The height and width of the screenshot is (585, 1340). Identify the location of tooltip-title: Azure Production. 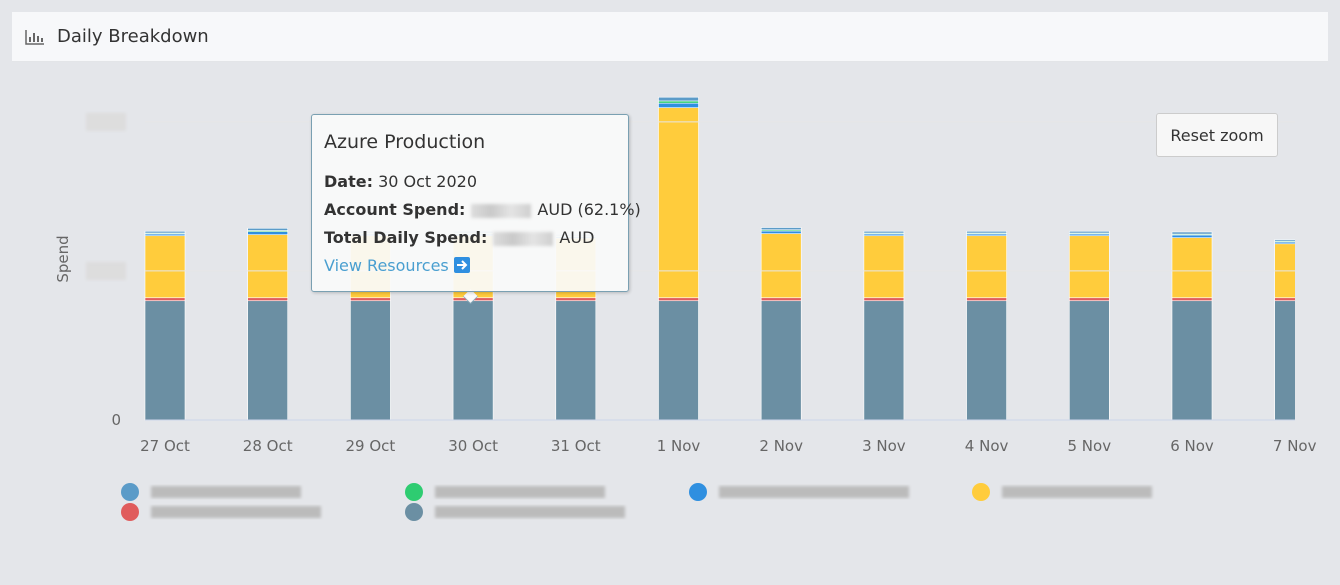
(405, 142).